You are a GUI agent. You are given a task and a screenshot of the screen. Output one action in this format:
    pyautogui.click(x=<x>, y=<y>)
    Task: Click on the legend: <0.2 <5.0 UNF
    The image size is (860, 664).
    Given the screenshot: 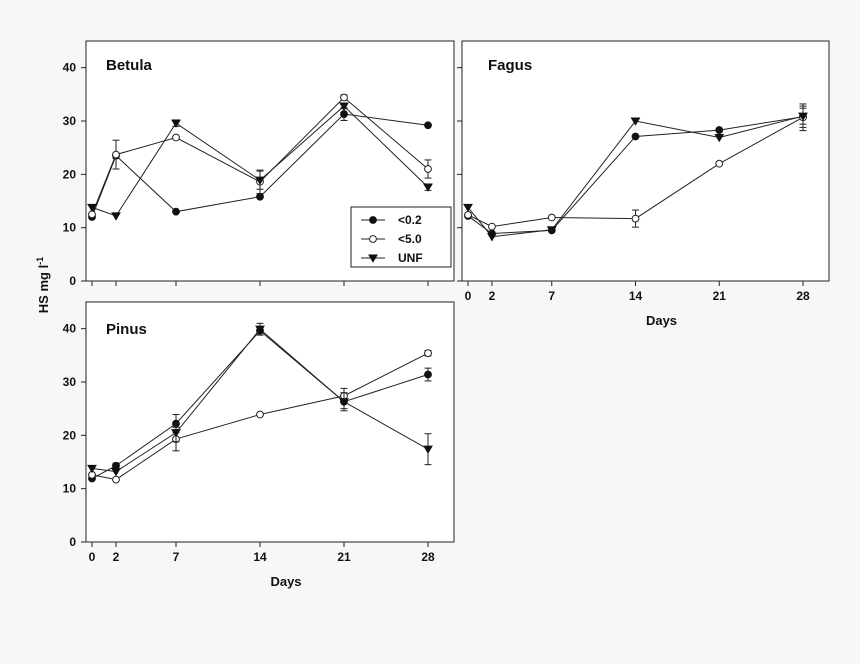 What is the action you would take?
    pyautogui.click(x=401, y=237)
    